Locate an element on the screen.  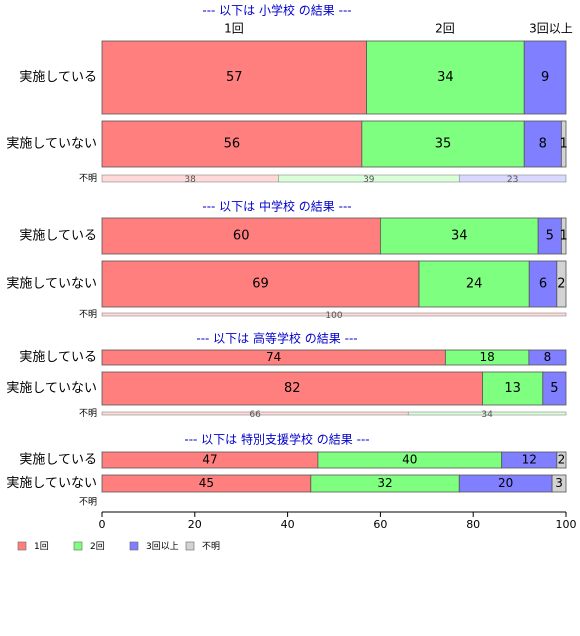
data-label-1-1-2: 34 is located at coordinates (445, 77).